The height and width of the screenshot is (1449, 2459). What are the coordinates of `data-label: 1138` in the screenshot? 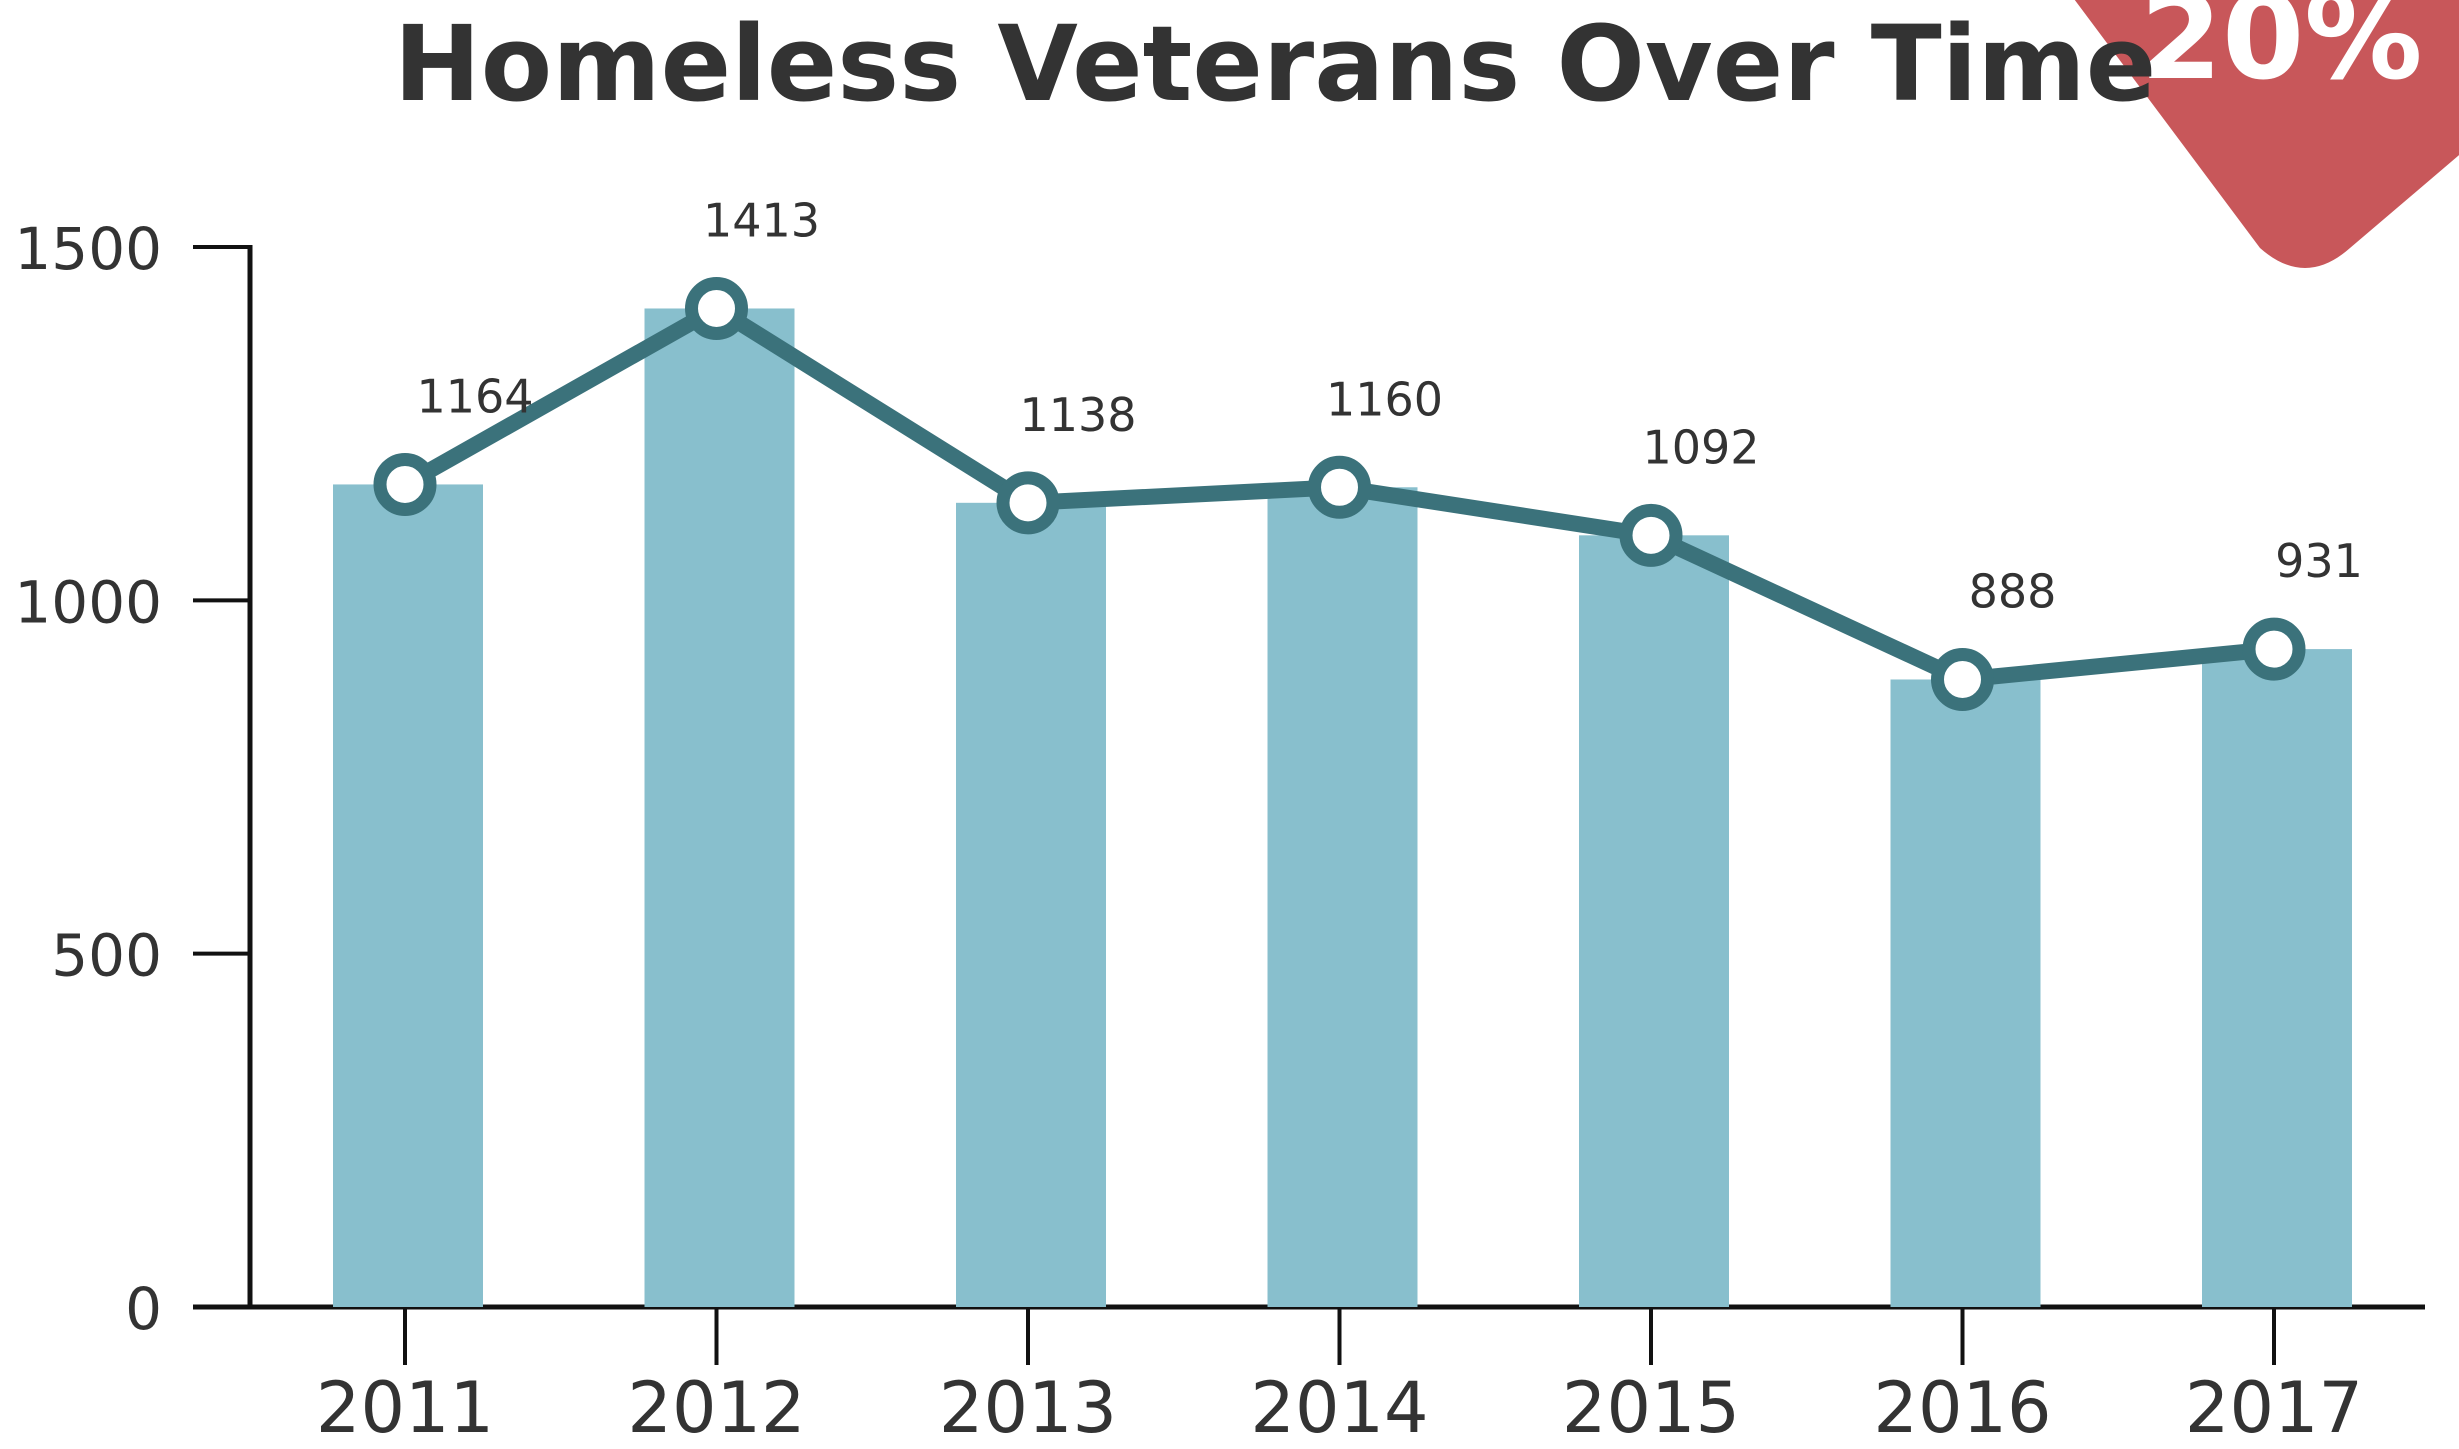 It's located at (1077, 415).